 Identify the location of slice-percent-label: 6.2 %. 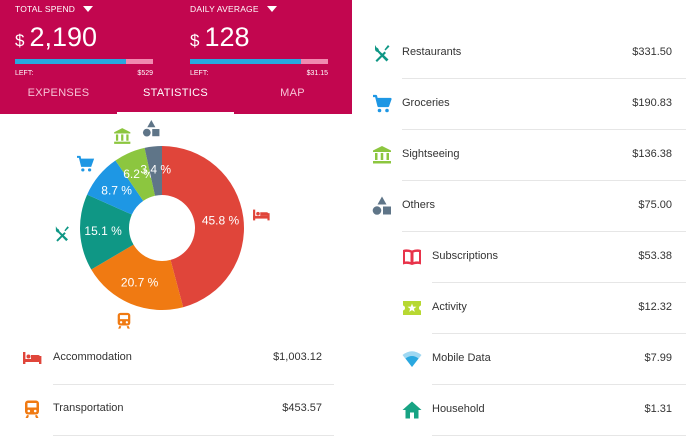
(138, 174).